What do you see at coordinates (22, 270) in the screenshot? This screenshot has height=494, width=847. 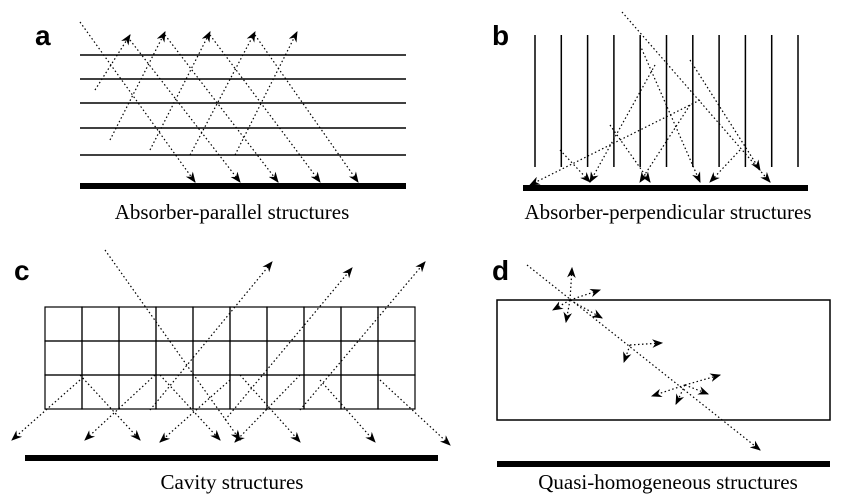 I see `panel-label: c` at bounding box center [22, 270].